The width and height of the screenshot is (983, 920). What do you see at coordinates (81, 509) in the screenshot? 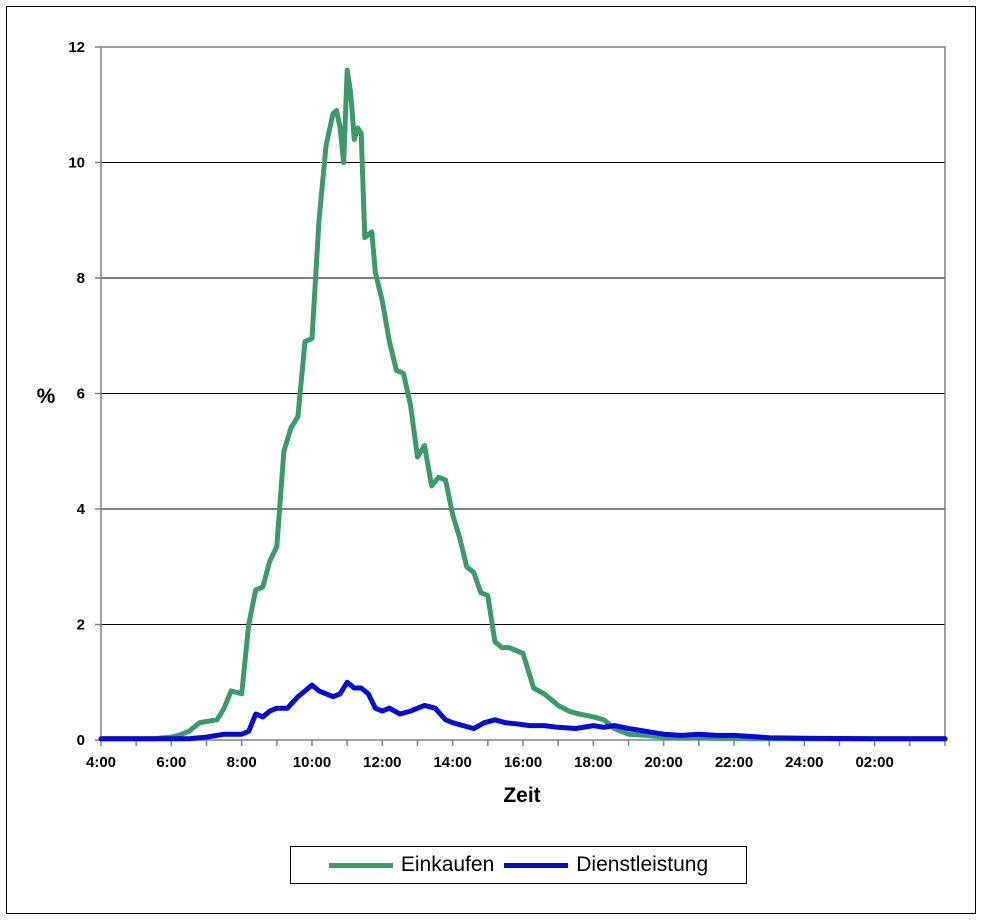
I see `y-tick-label: 4` at bounding box center [81, 509].